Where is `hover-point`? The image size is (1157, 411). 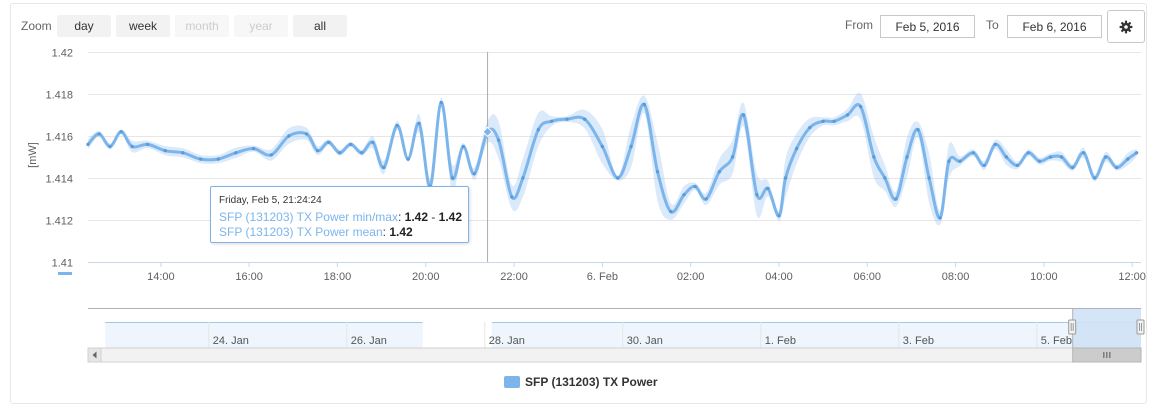
hover-point is located at coordinates (487, 132).